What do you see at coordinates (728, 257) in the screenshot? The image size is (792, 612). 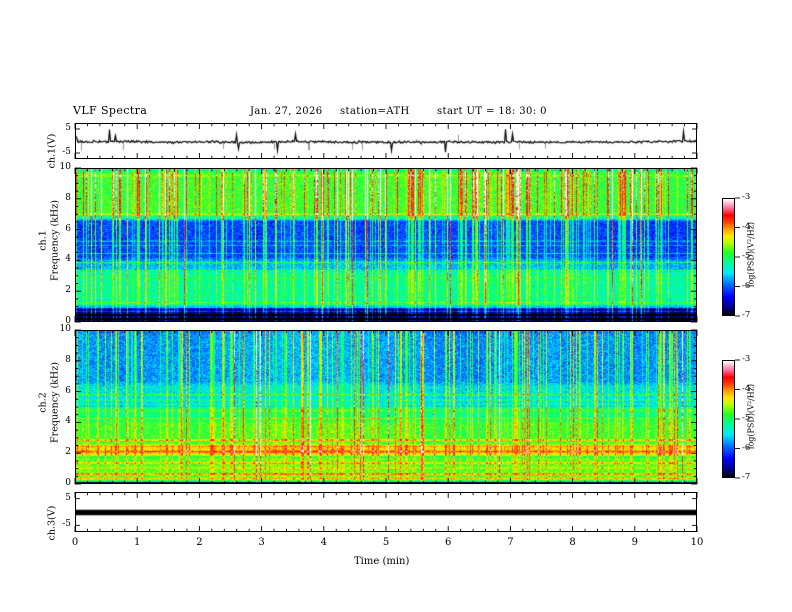 I see `colorbar-ch1` at bounding box center [728, 257].